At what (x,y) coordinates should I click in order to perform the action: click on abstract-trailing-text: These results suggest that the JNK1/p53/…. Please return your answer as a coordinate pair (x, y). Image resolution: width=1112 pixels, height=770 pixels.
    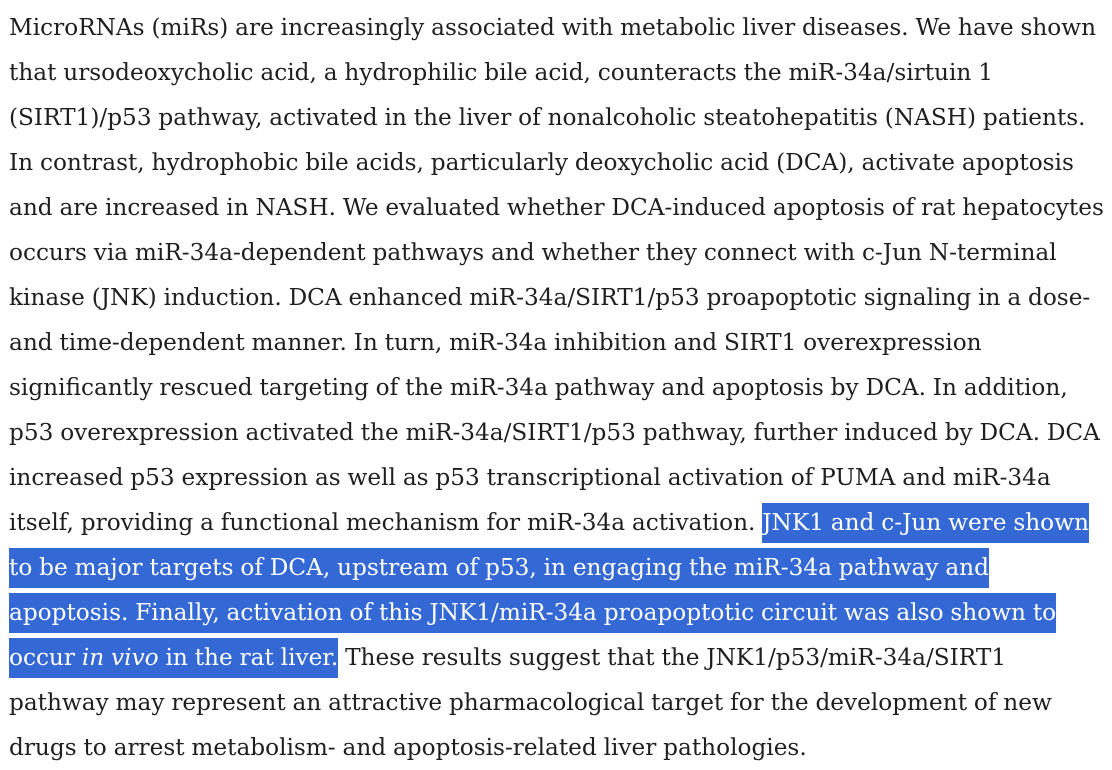
    Looking at the image, I should click on (530, 702).